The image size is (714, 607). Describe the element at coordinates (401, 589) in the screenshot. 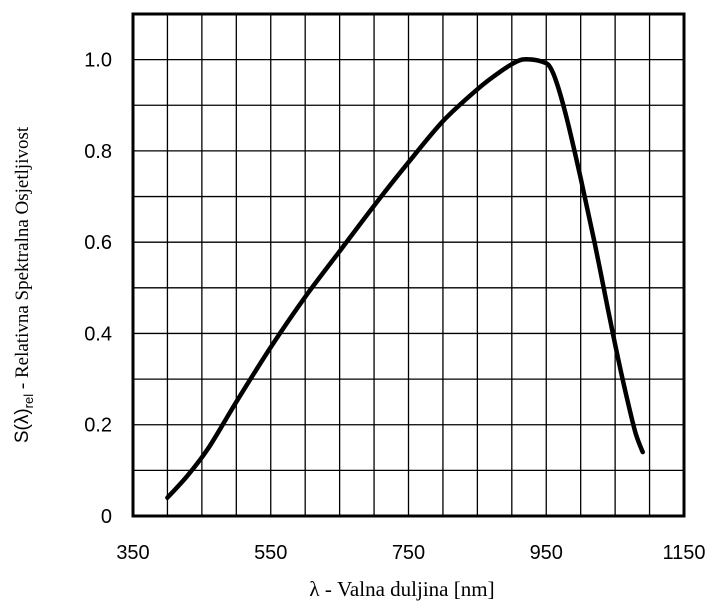

I see `x-axis-label: λ - Valna duljina [nm]` at that location.